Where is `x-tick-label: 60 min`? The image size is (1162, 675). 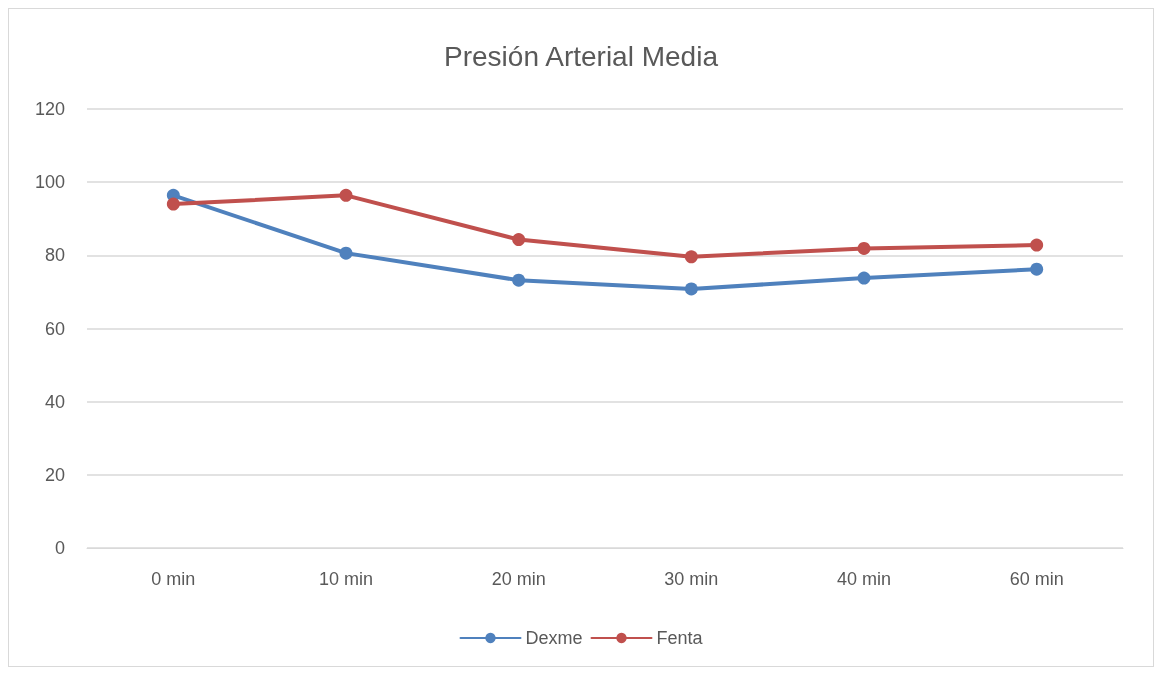
x-tick-label: 60 min is located at coordinates (1036, 579).